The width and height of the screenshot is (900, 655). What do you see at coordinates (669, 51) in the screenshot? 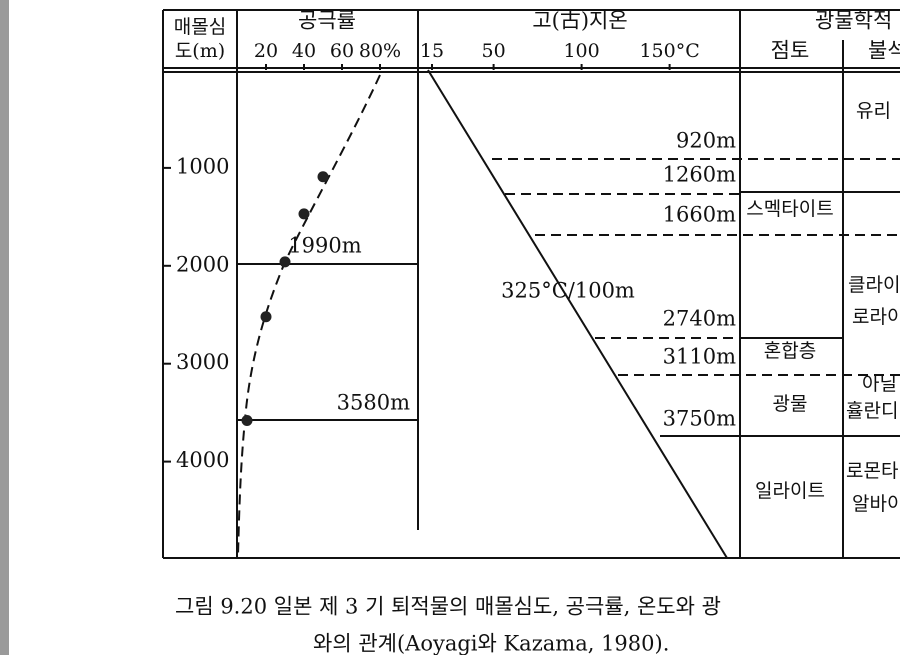
I see `x-tick-label: 150°C` at bounding box center [669, 51].